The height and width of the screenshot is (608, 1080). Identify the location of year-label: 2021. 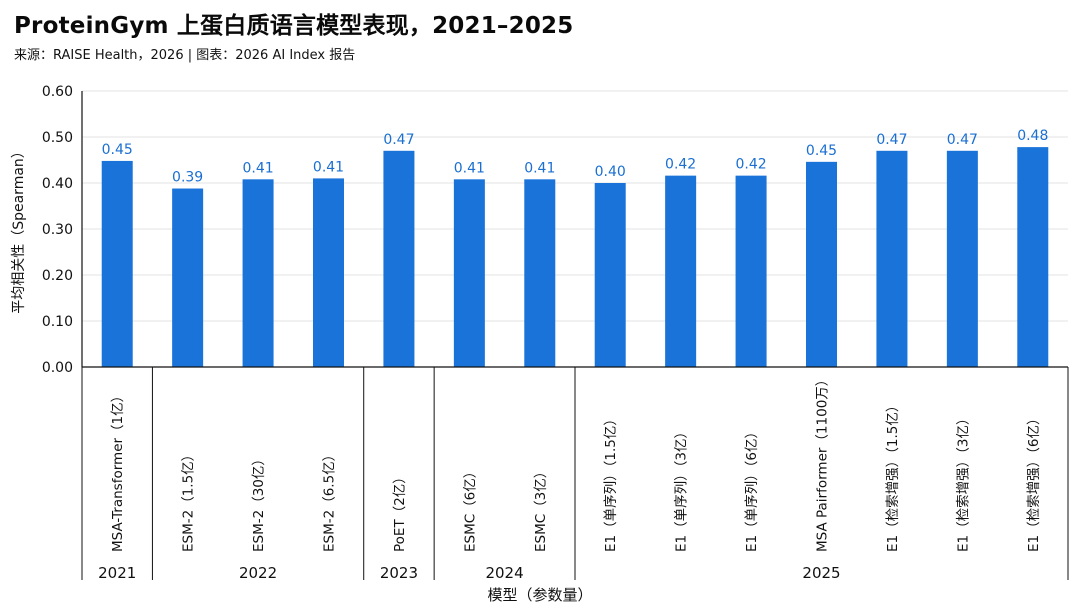
(117, 573).